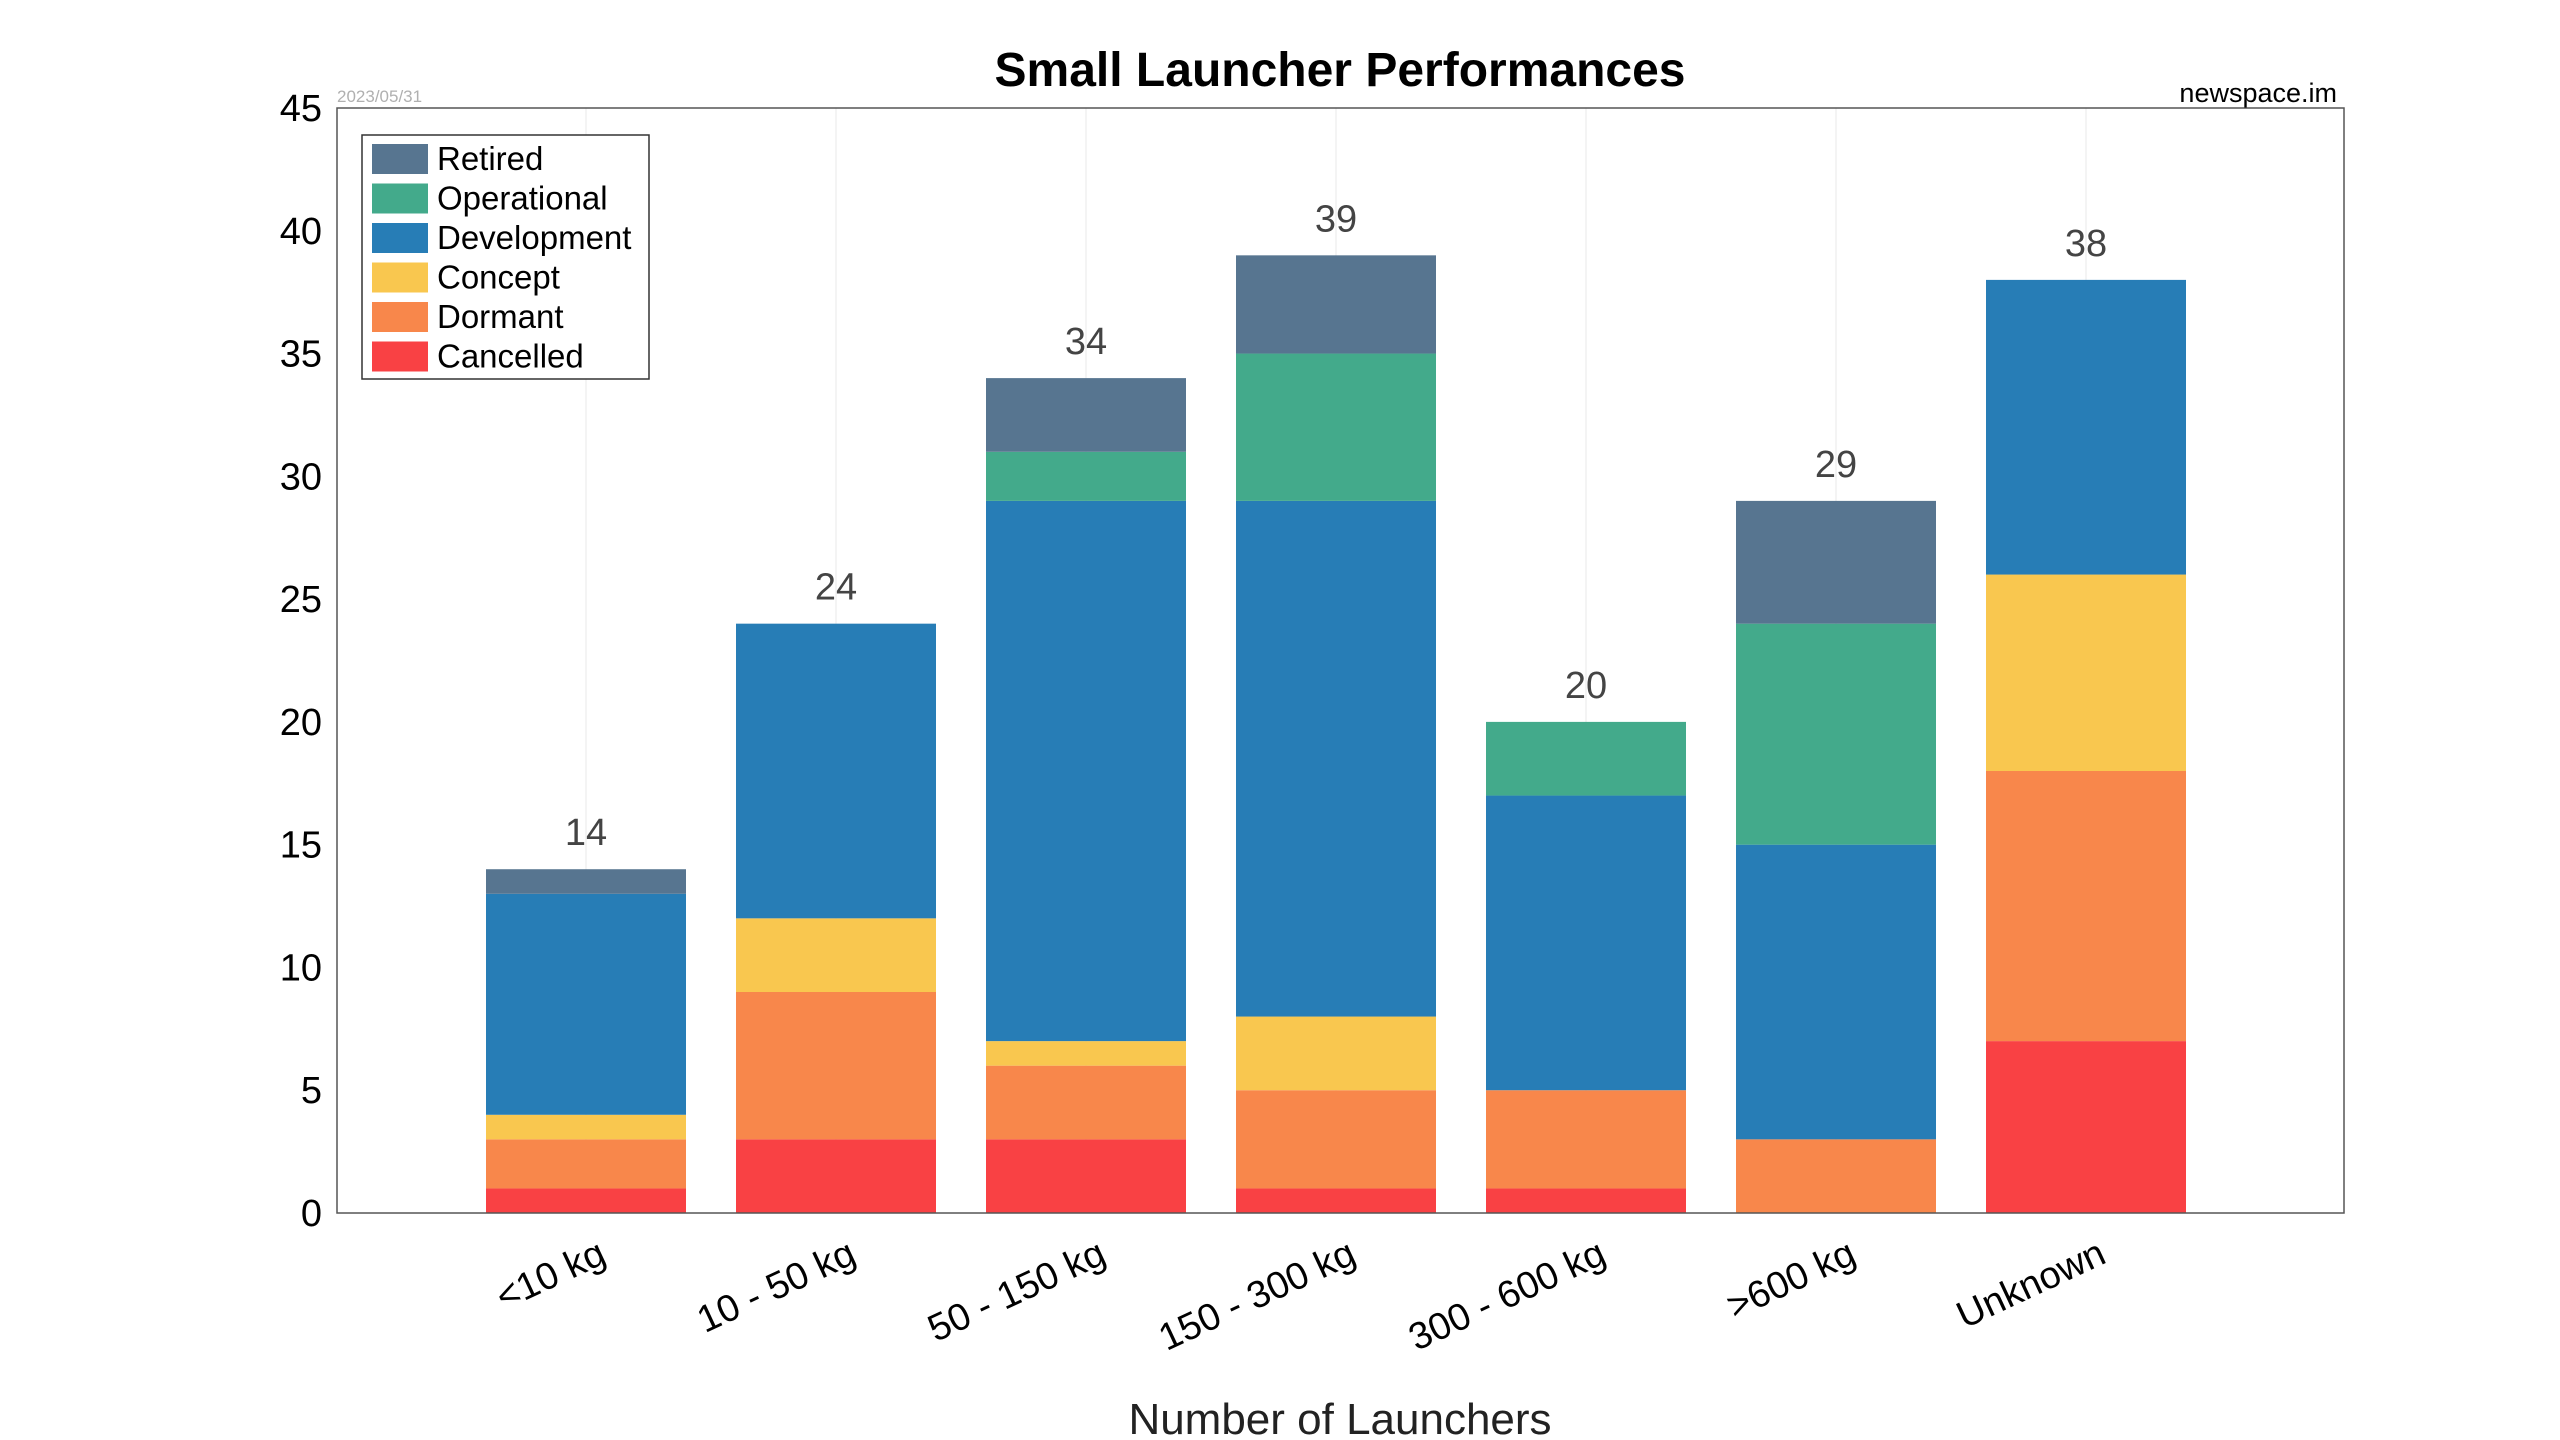  I want to click on legend-label: Cancelled, so click(510, 356).